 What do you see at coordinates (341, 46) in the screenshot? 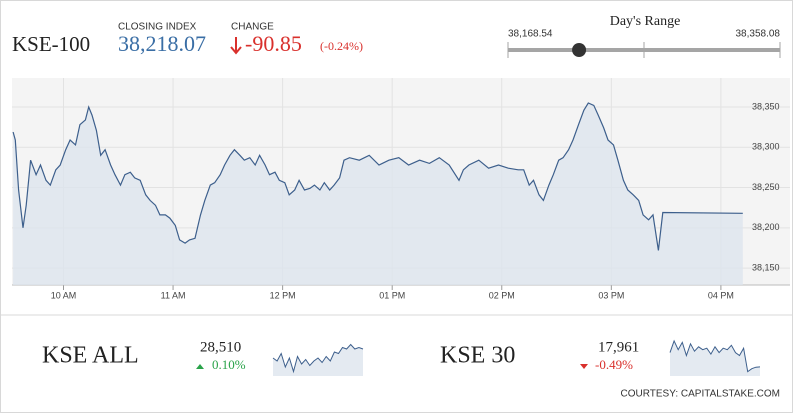
I see `change-percent: (-0.24%)` at bounding box center [341, 46].